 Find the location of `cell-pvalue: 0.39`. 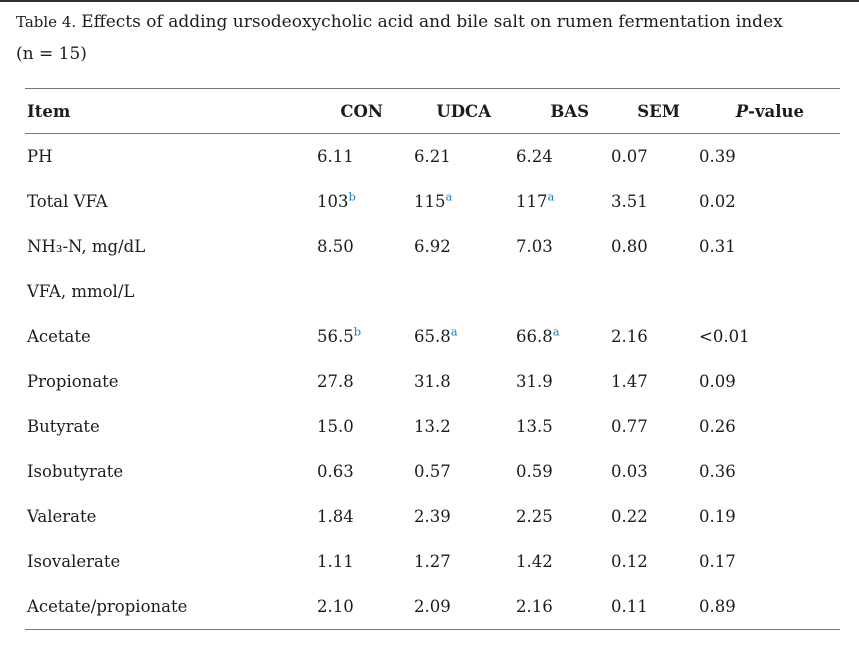

cell-pvalue: 0.39 is located at coordinates (717, 156).